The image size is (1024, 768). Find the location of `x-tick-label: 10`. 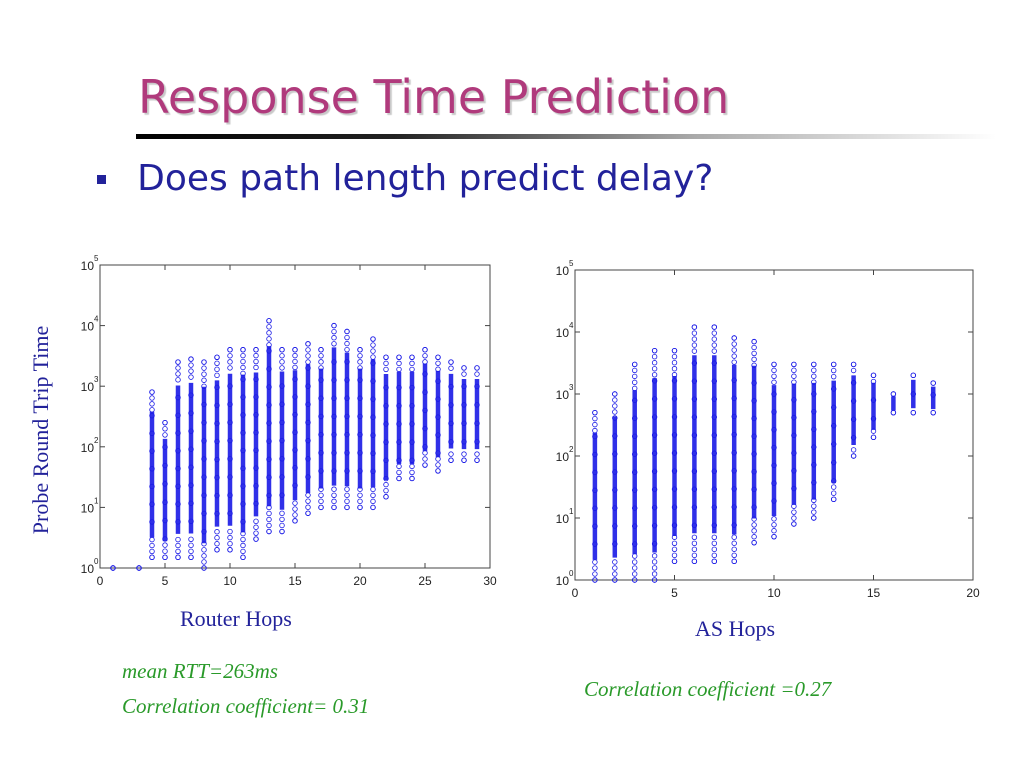

x-tick-label: 10 is located at coordinates (230, 581).